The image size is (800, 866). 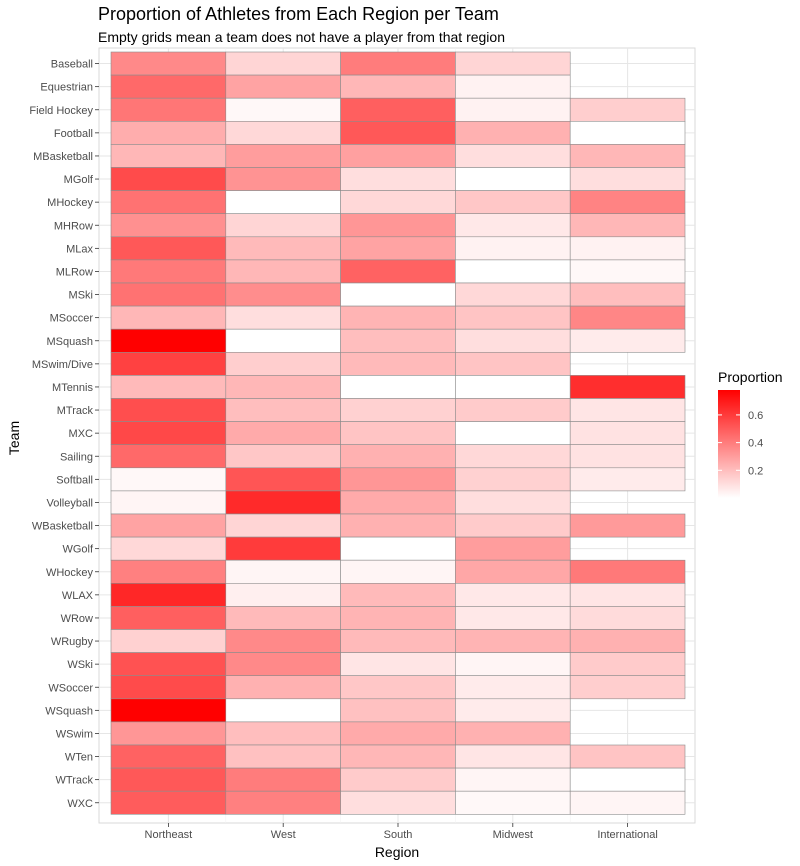 What do you see at coordinates (513, 641) in the screenshot?
I see `heatmap-cell-wrugby-midwest` at bounding box center [513, 641].